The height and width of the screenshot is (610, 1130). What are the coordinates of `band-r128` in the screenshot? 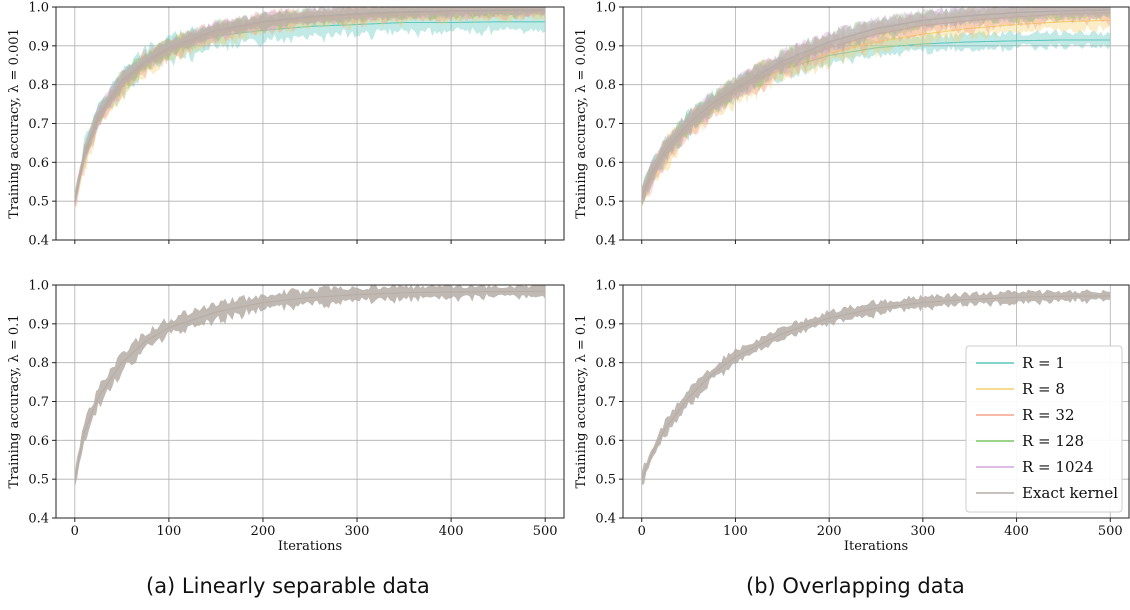 It's located at (310, 108).